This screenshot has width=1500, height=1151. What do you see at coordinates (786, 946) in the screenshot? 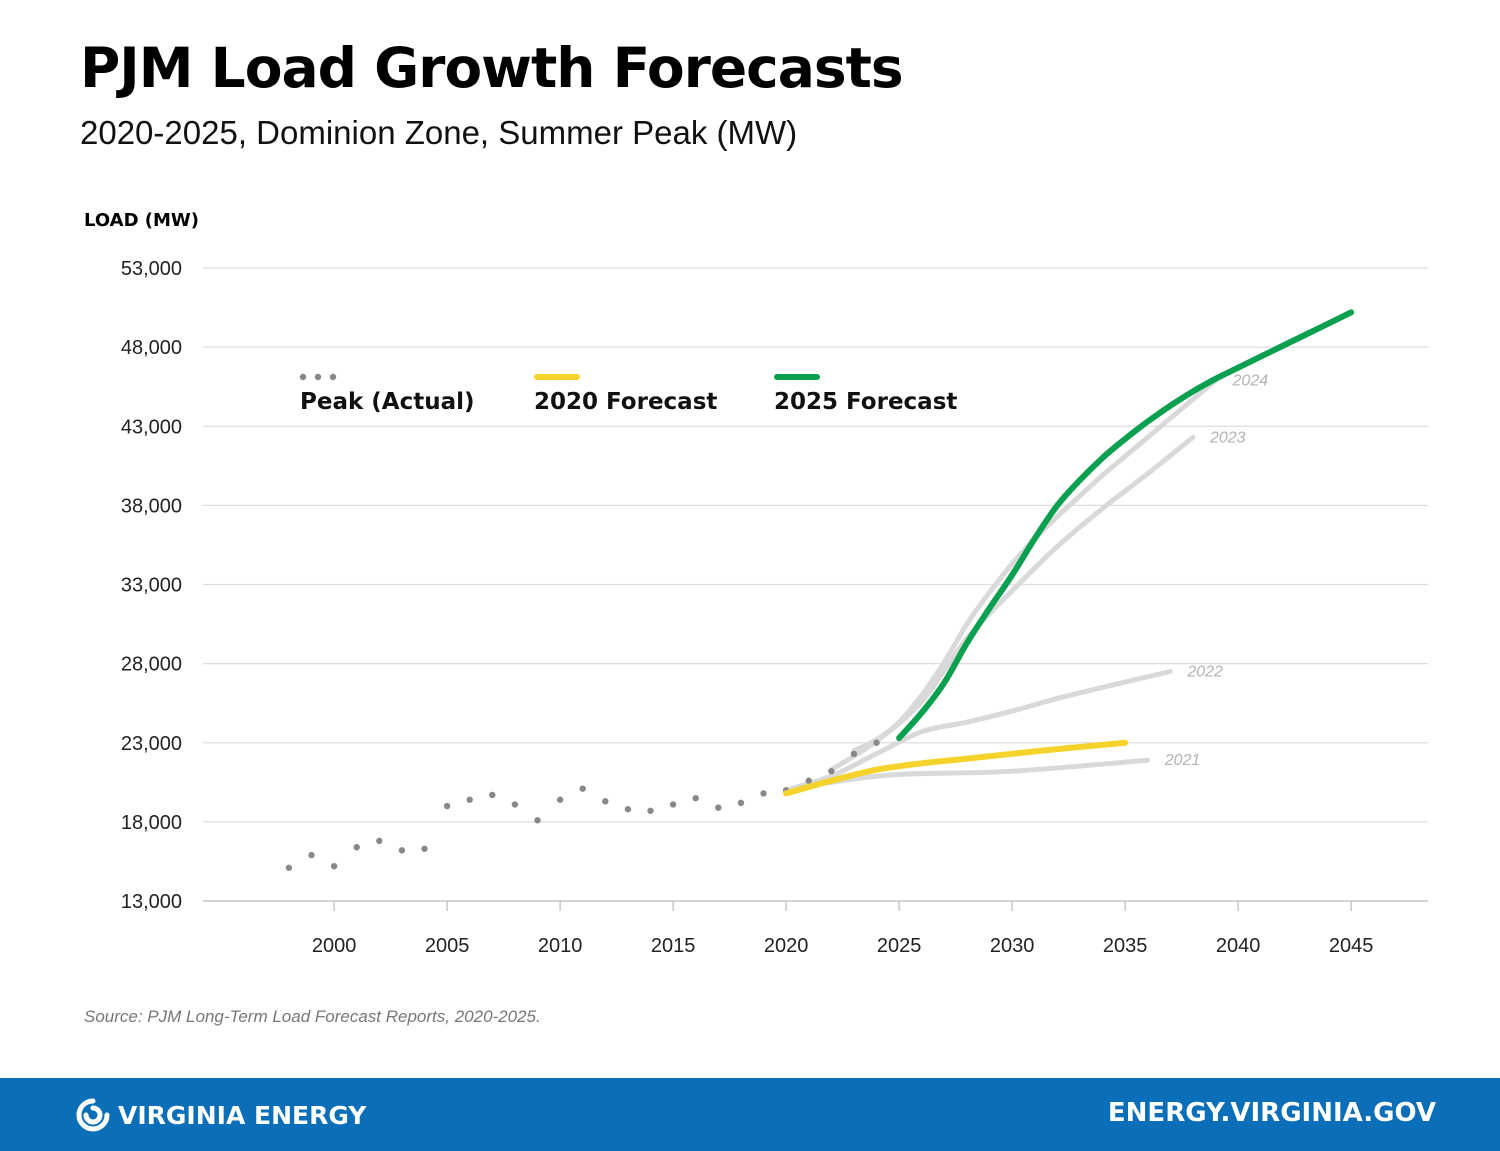
I see `x-tick-label: 2020` at bounding box center [786, 946].